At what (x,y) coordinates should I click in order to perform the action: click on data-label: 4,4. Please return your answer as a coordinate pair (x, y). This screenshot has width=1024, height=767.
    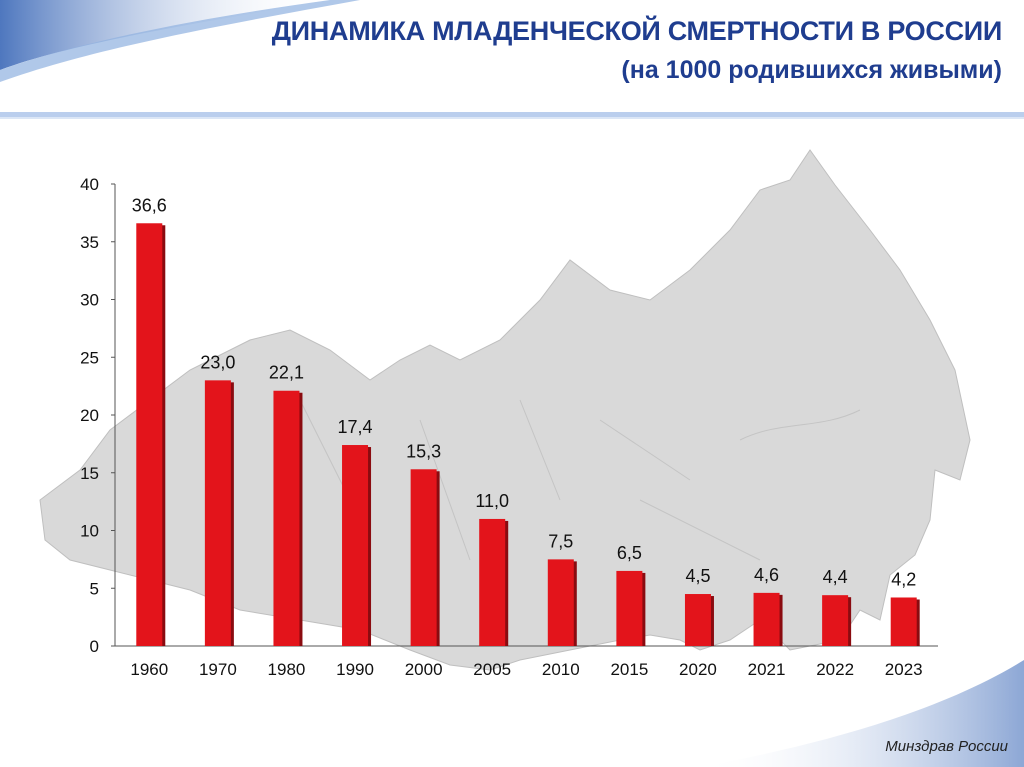
    Looking at the image, I should click on (835, 577).